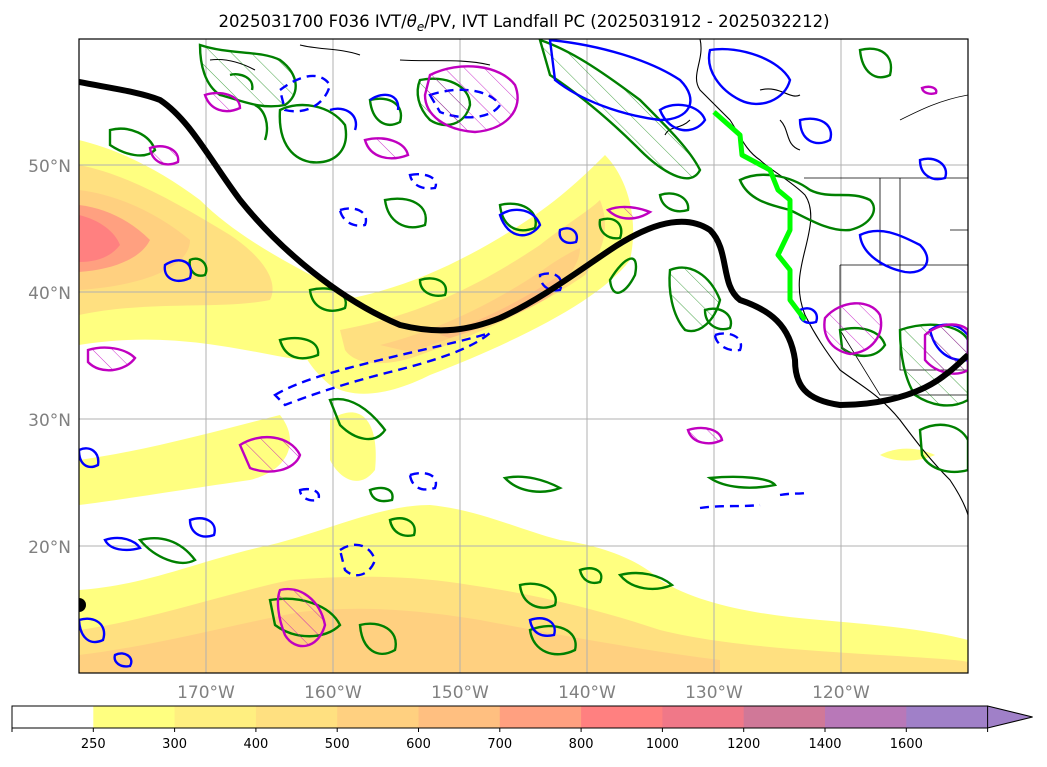  Describe the element at coordinates (499, 744) in the screenshot. I see `colorbar-tick-label: 700` at that location.